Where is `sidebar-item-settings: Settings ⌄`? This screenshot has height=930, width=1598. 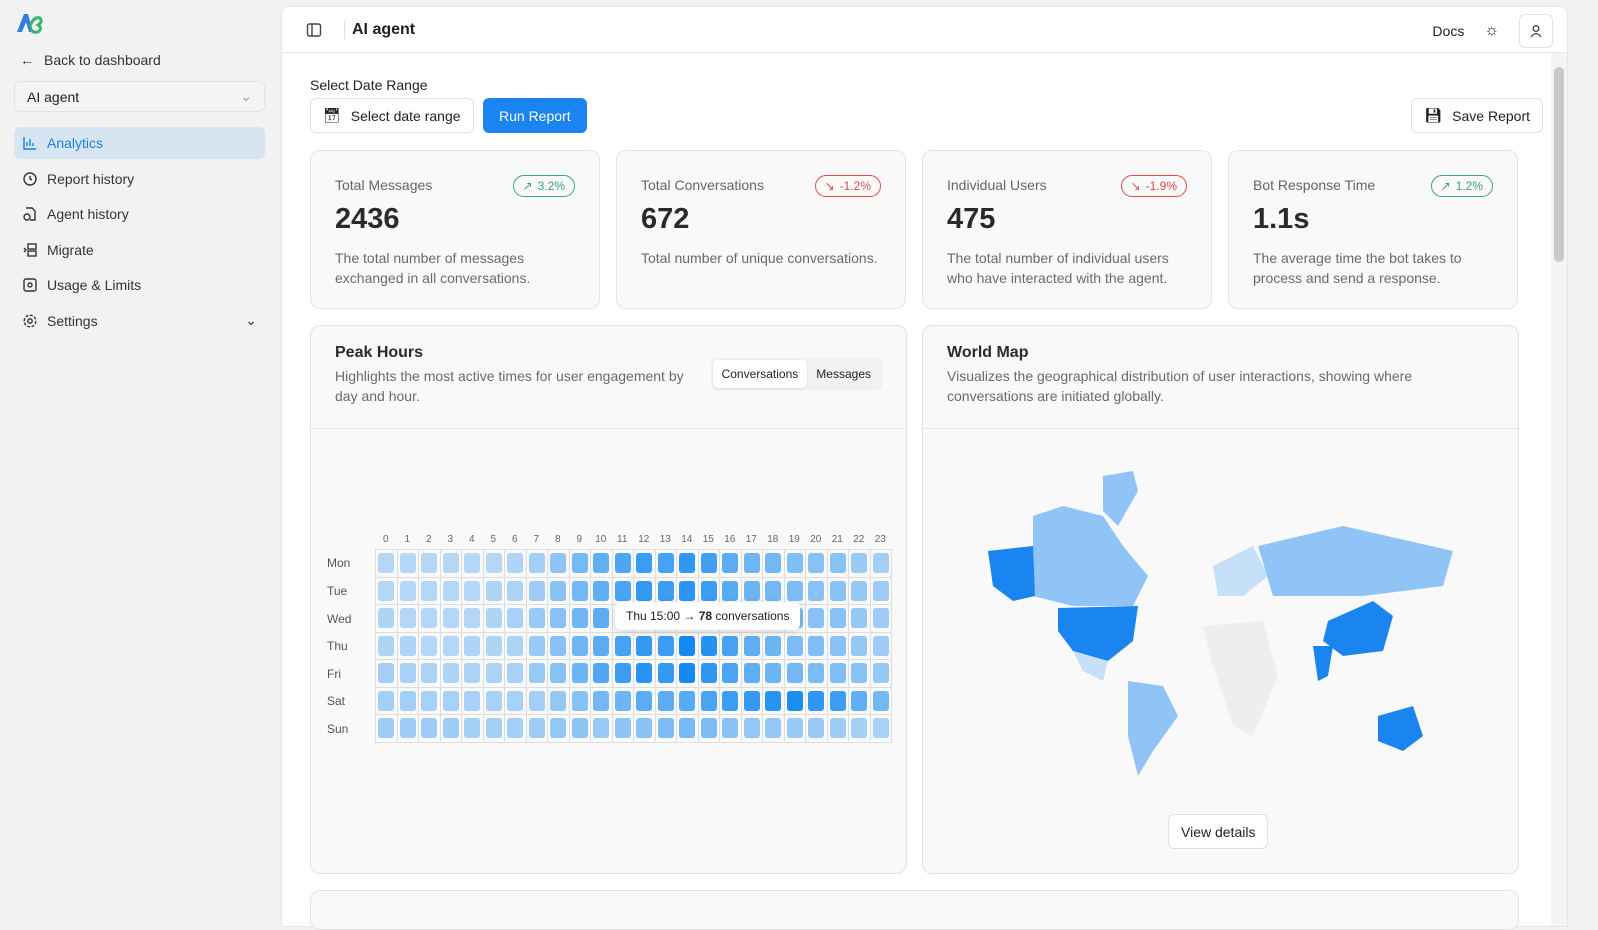
sidebar-item-settings: Settings ⌄ is located at coordinates (139, 321).